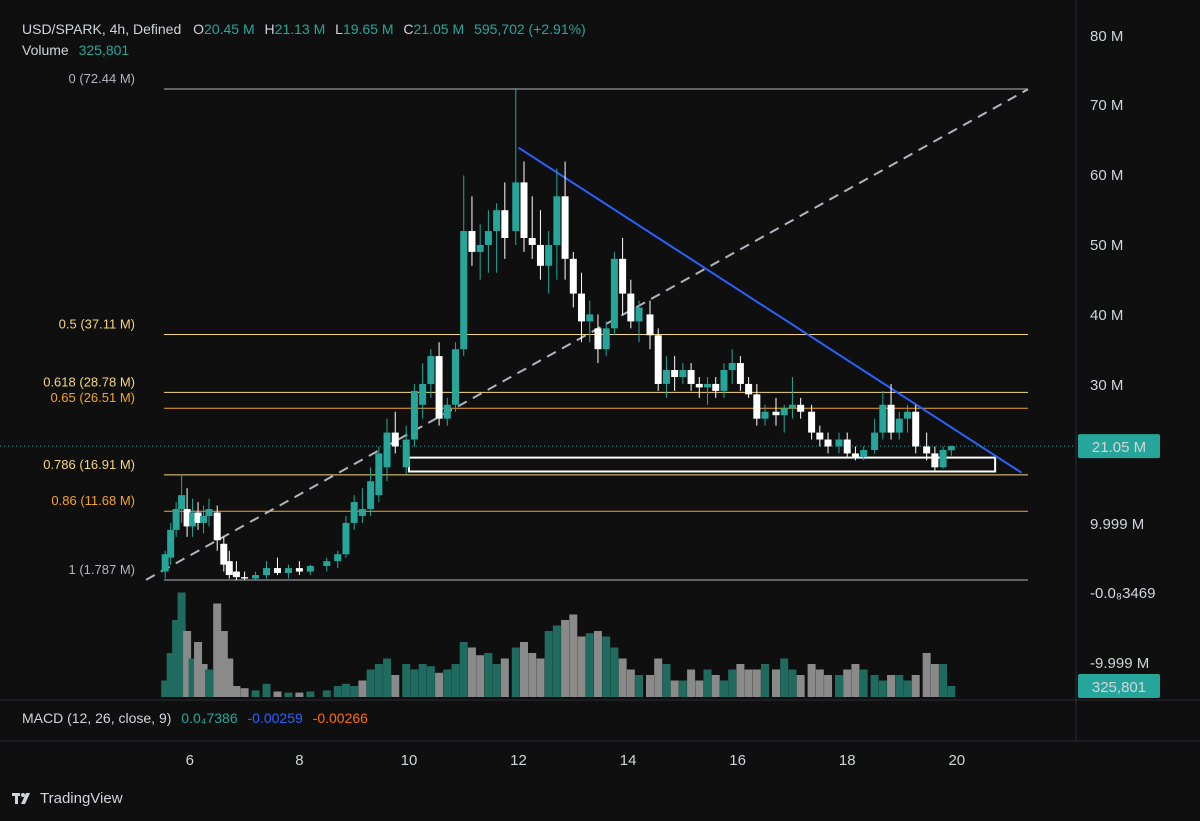 The width and height of the screenshot is (1200, 821). Describe the element at coordinates (1106, 175) in the screenshot. I see `price-axis-tick: 60 M` at that location.